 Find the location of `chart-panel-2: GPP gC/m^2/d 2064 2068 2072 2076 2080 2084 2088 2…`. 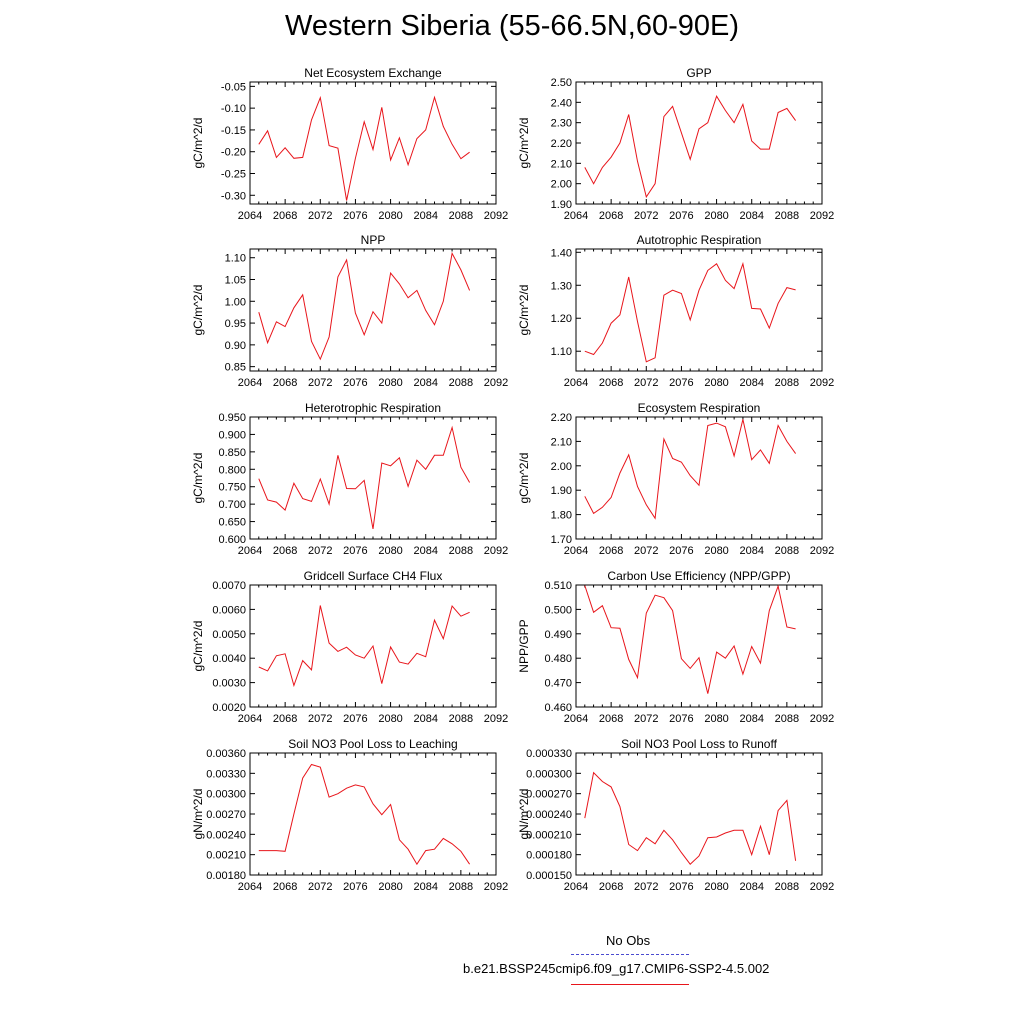

chart-panel-2: GPP gC/m^2/d 2064 2068 2072 2076 2080 2084 2088 2… is located at coordinates (675, 144).